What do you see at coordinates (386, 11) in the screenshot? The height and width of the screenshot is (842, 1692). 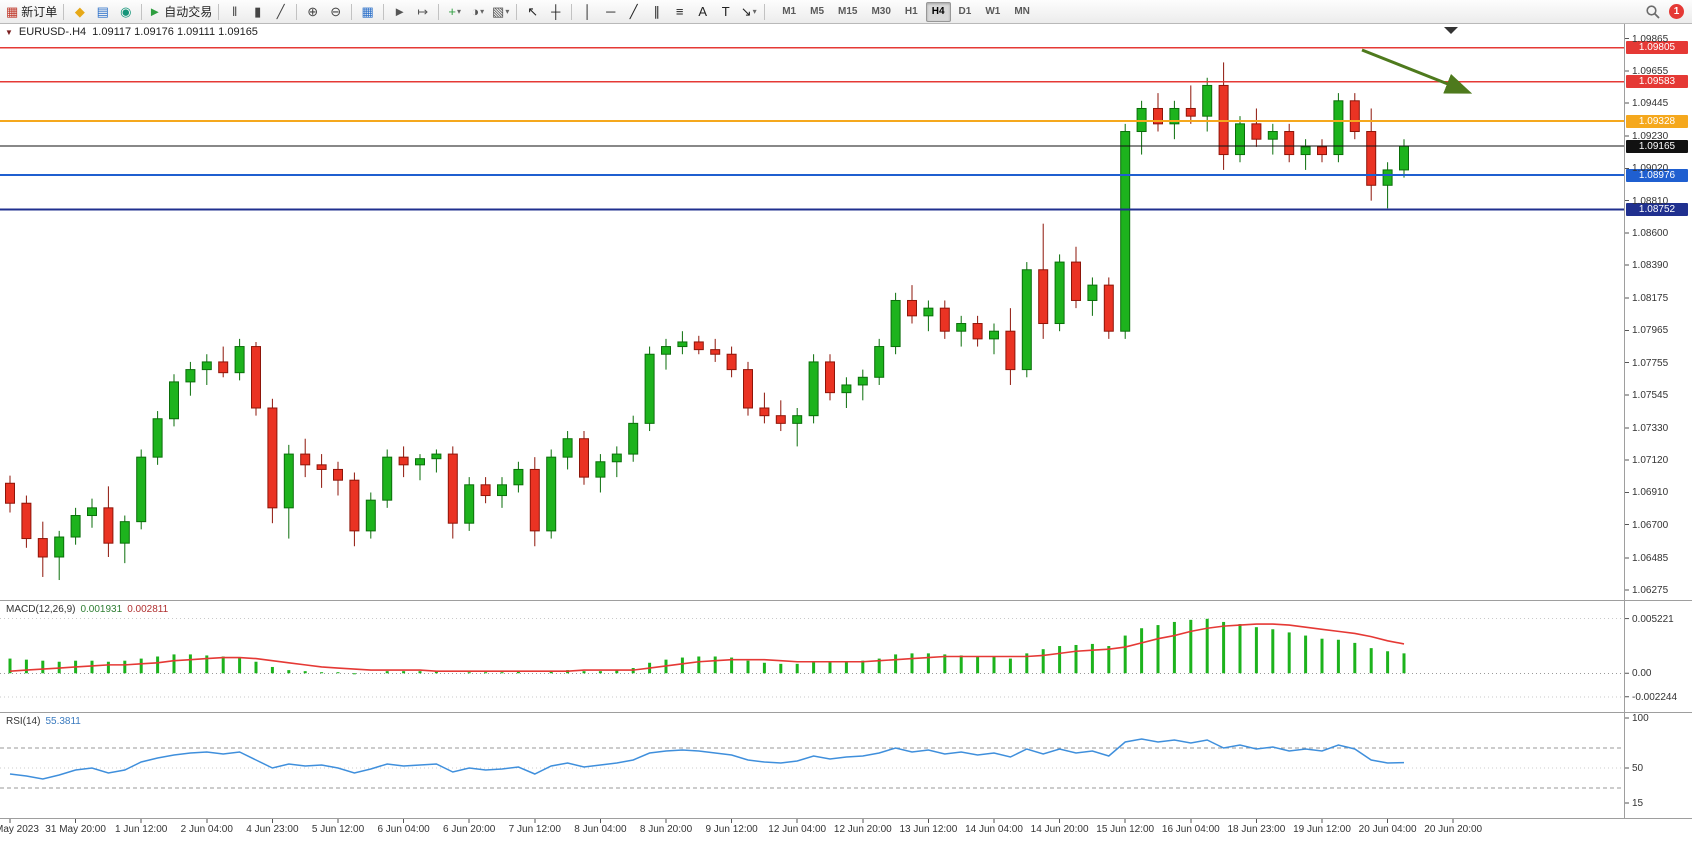 I see `toolbar-buttons: ▦ 新订单 ◆ ▤ ◉ ► 自动交易 ‖ ▮ ╱ ⊕ ⊖ ▦ ► ↦ + ▾ ◑ ▾ ▧ ▾ ↖ ┼ │ ─ ╱ ∥ ≡ A T ↘ ▾` at bounding box center [386, 11].